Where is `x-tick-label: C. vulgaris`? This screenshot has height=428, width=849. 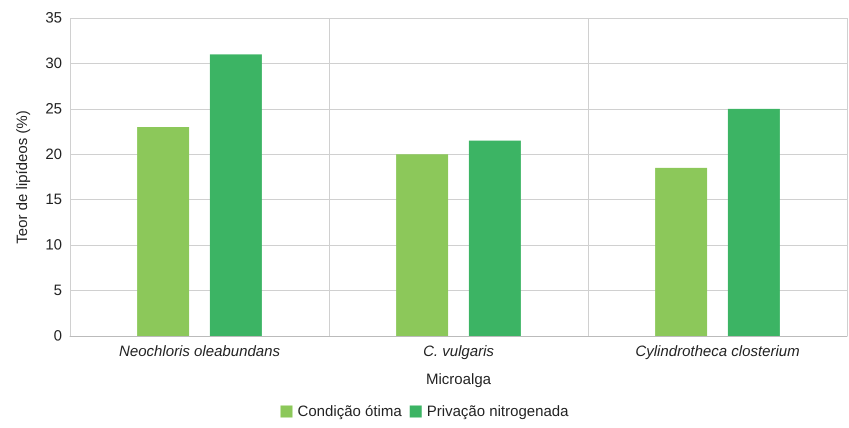
x-tick-label: C. vulgaris is located at coordinates (458, 351).